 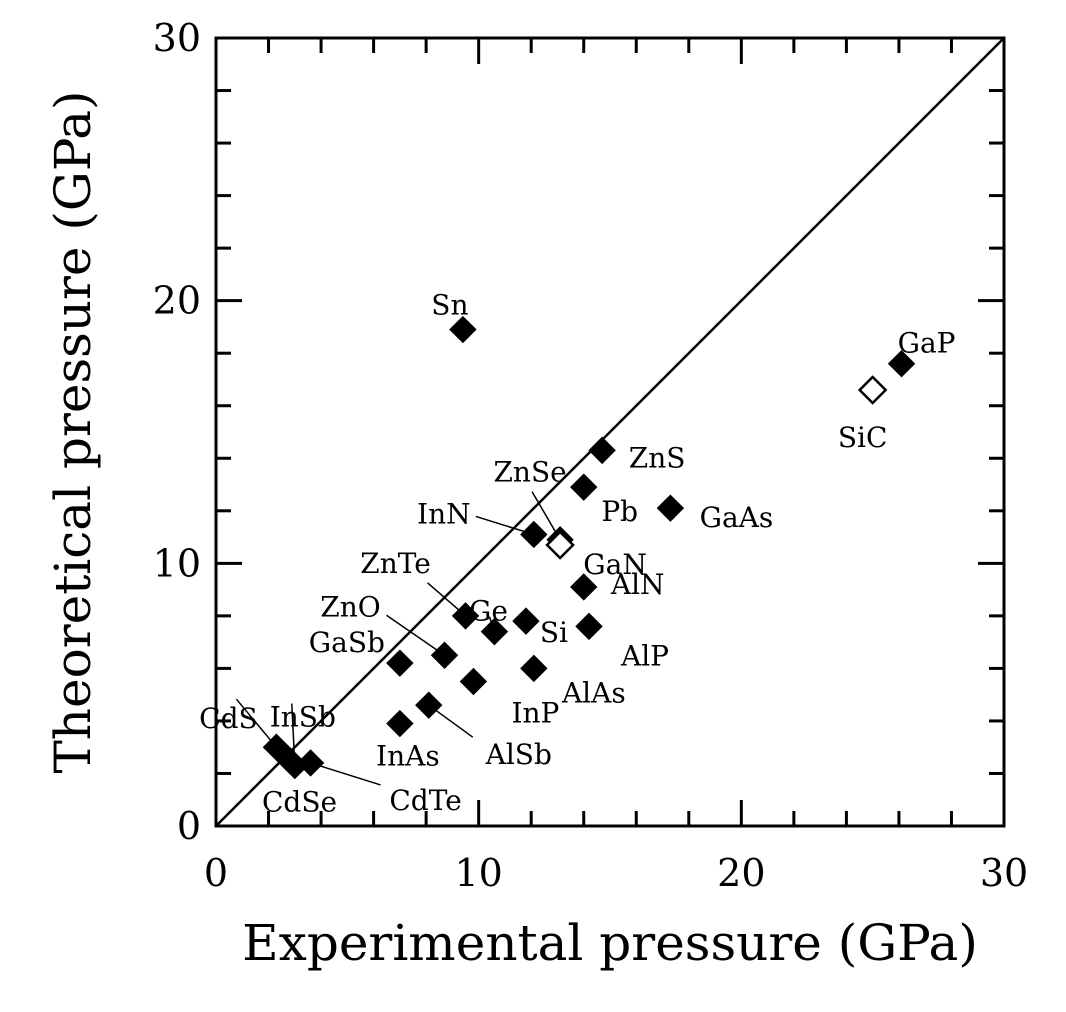 What do you see at coordinates (534, 668) in the screenshot?
I see `point-alas` at bounding box center [534, 668].